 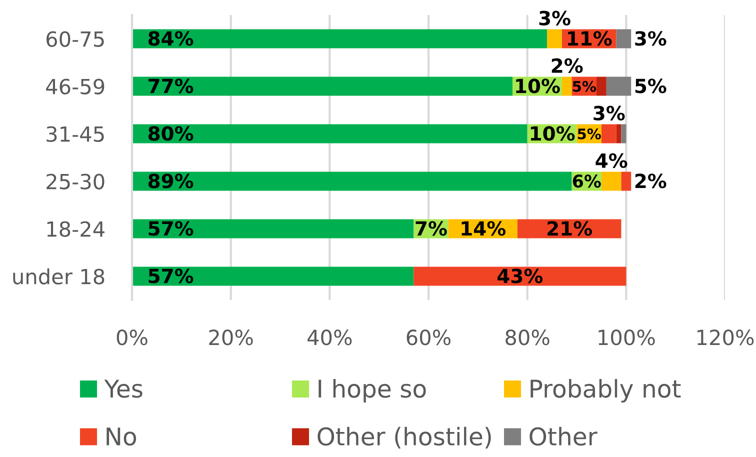 What do you see at coordinates (231, 338) in the screenshot?
I see `x-tick-label: 20%` at bounding box center [231, 338].